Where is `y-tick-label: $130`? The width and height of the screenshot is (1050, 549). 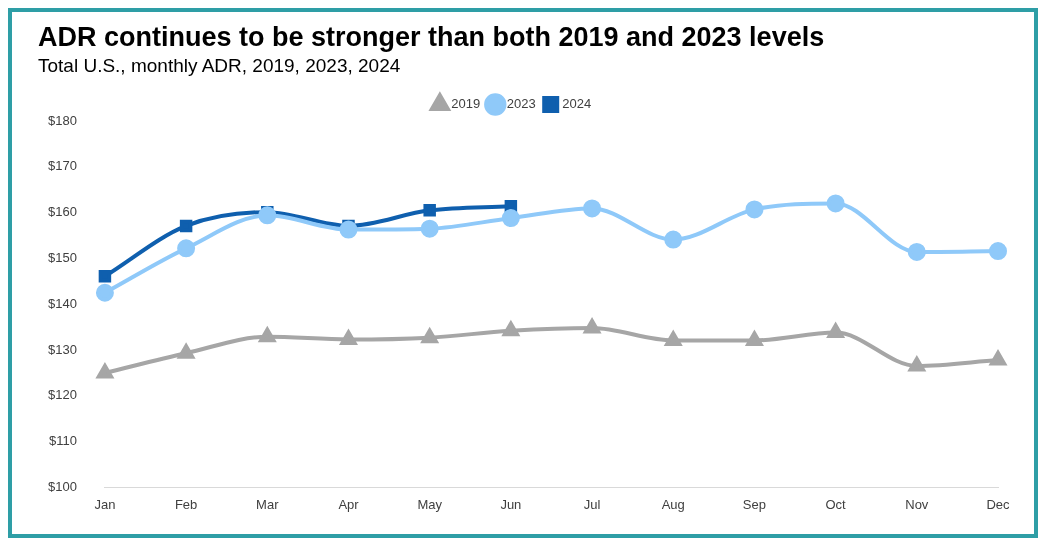 y-tick-label: $130 is located at coordinates (62, 349).